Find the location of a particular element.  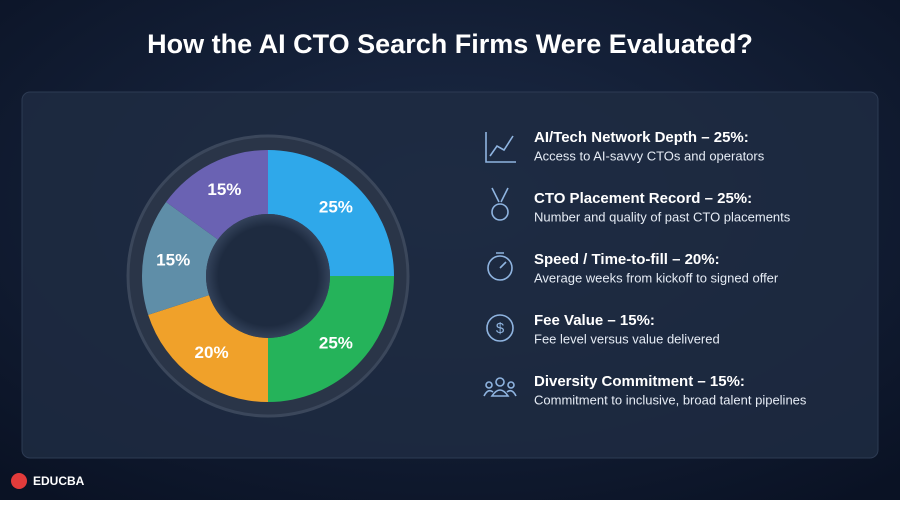

chart-icon is located at coordinates (500, 147).